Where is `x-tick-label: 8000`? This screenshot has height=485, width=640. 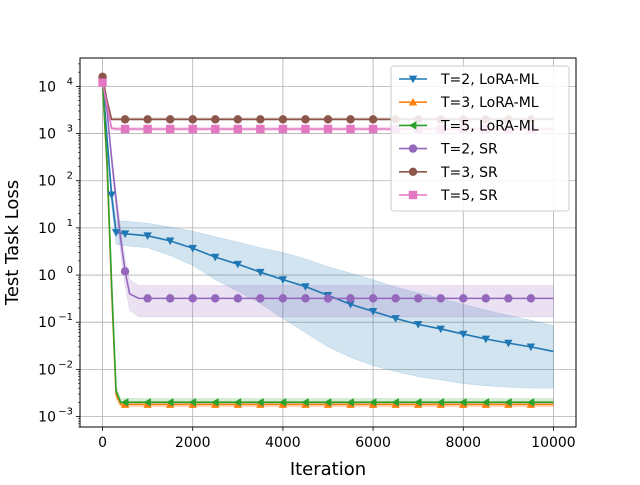
x-tick-label: 8000 is located at coordinates (463, 443).